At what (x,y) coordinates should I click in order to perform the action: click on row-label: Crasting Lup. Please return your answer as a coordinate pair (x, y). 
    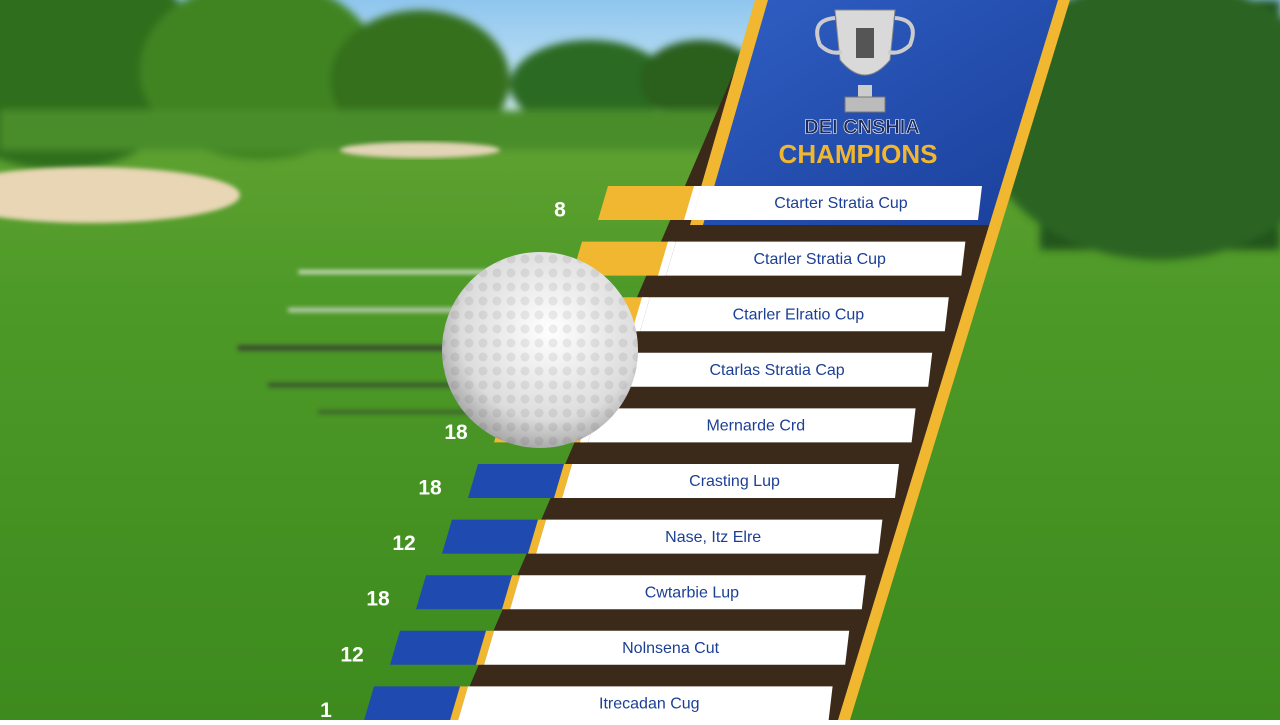
    Looking at the image, I should click on (734, 481).